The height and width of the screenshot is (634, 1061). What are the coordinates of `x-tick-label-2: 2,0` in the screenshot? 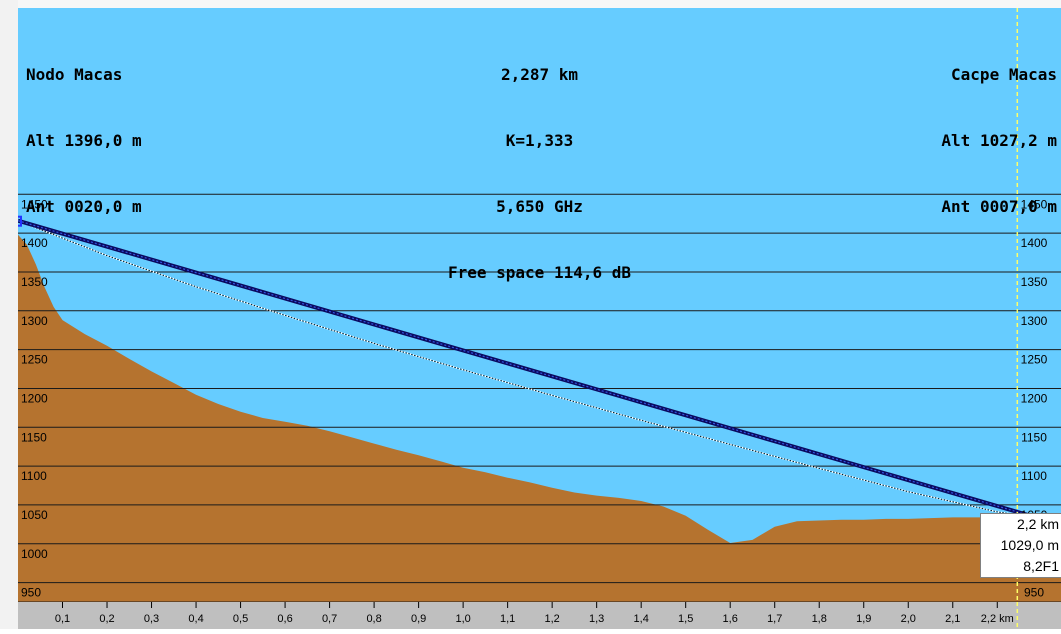 It's located at (908, 619).